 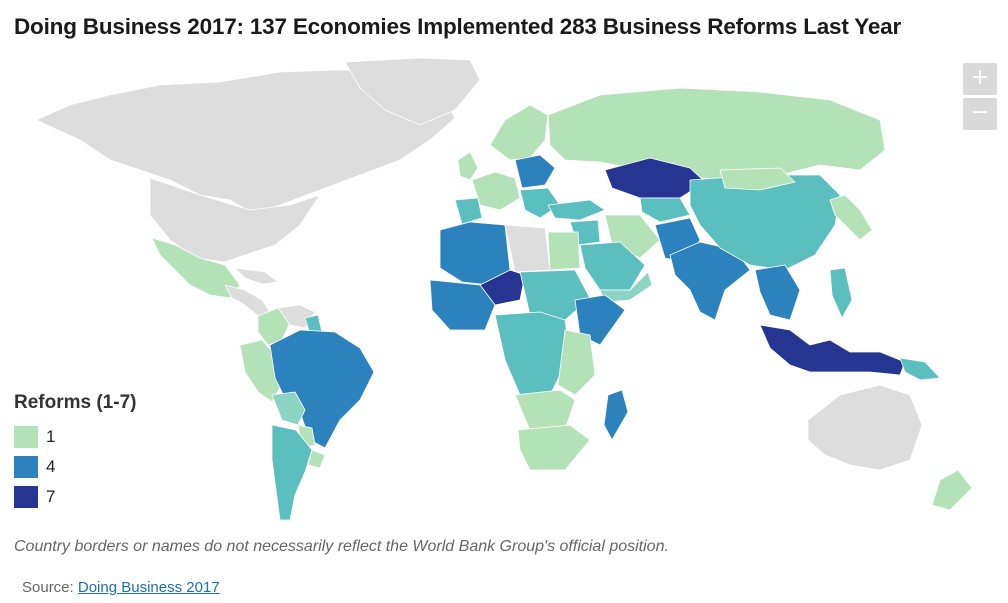 I want to click on country-angola-zambia, so click(x=545, y=410).